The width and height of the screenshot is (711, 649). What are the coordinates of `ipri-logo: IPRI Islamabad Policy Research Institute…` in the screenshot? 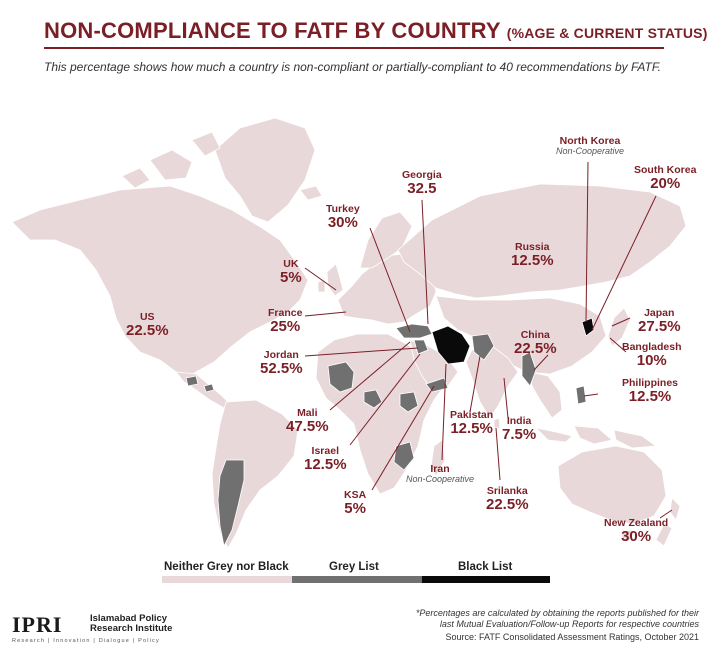 It's located at (92, 628).